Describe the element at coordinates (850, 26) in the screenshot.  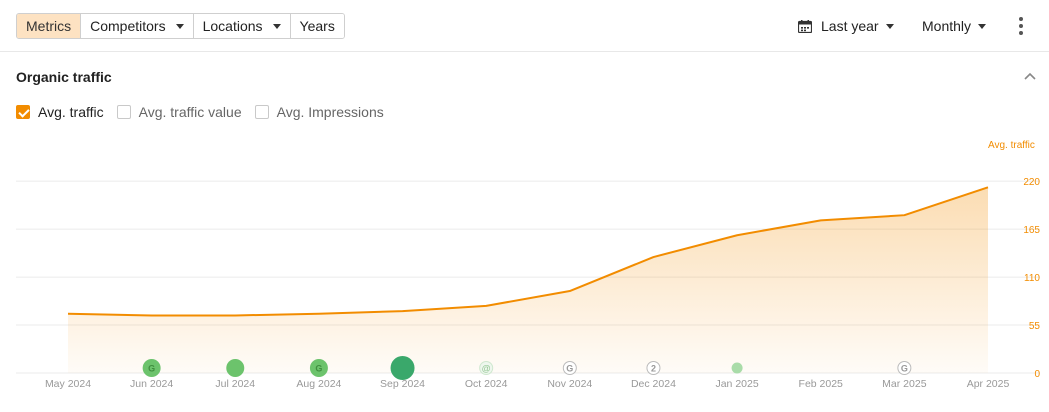
I see `period-label: Last year` at that location.